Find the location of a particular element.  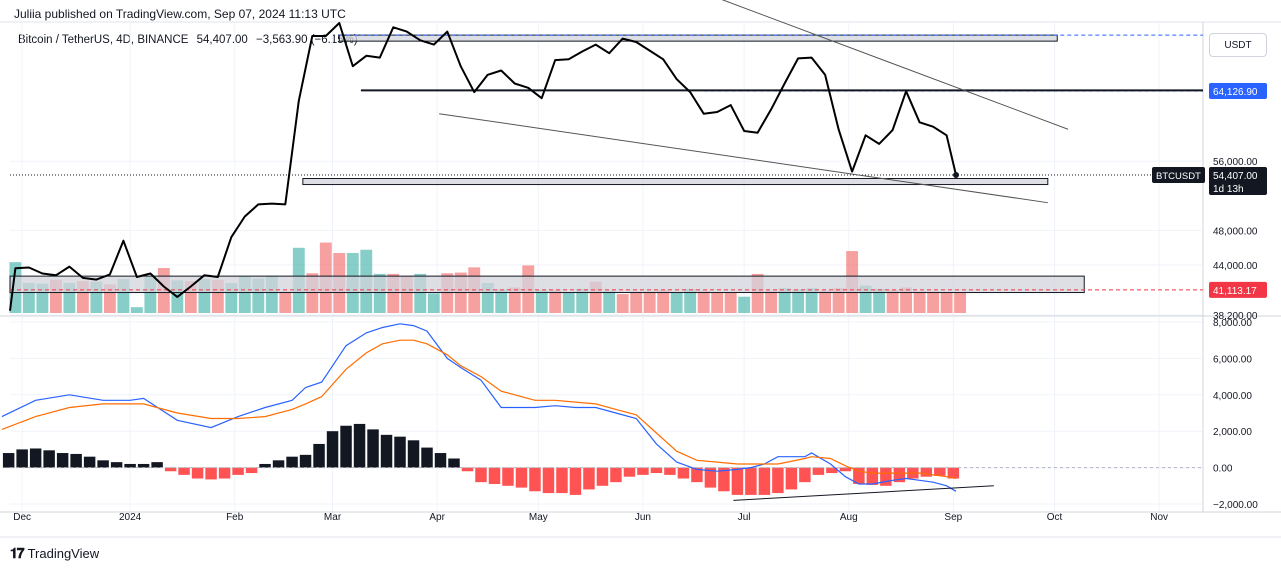

macd-axis-tick: 8,000.00 is located at coordinates (1232, 323).